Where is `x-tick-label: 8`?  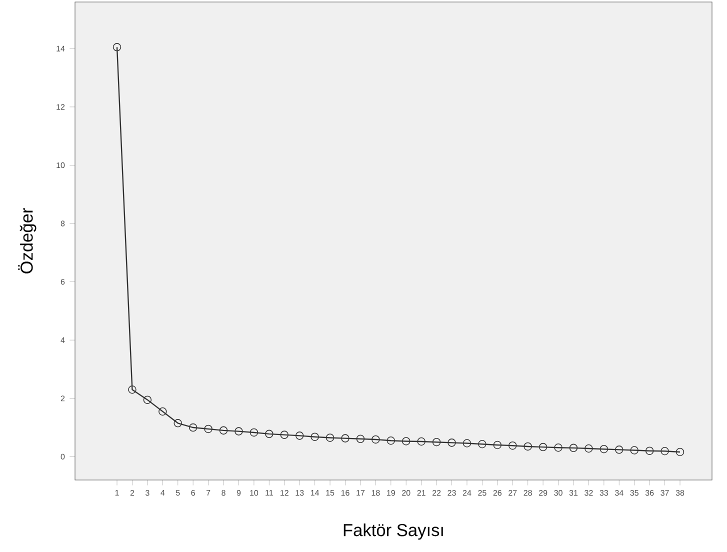
x-tick-label: 8 is located at coordinates (224, 493).